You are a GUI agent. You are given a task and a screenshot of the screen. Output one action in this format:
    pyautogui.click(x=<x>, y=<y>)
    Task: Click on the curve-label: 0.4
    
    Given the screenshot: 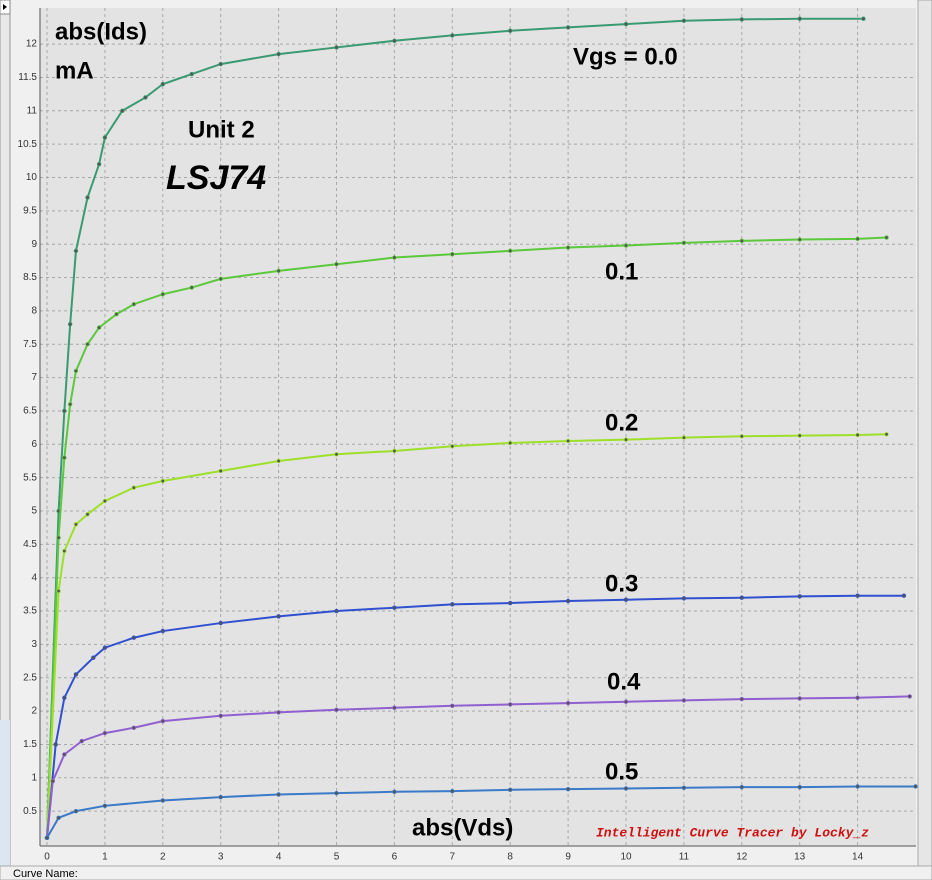 What is the action you would take?
    pyautogui.click(x=624, y=681)
    